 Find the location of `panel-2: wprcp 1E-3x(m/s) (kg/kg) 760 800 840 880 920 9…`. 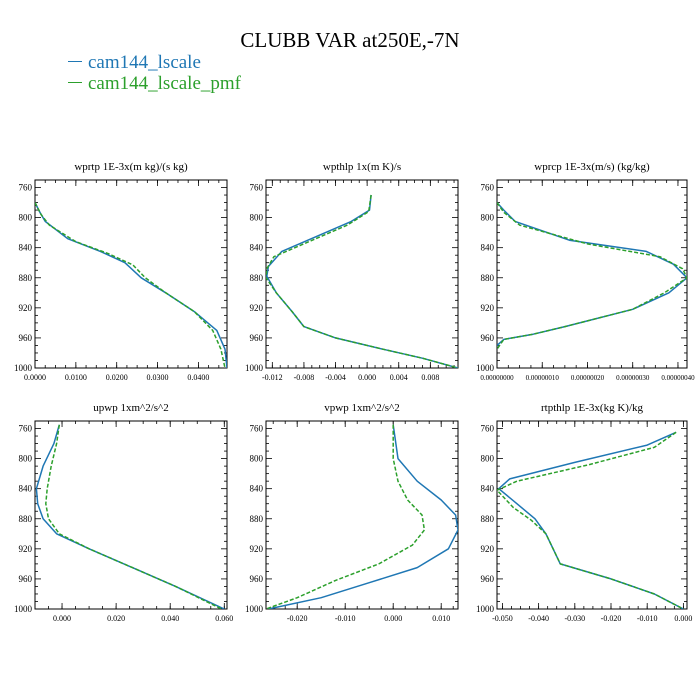

panel-2: wprcp 1E-3x(m/s) (kg/kg) 760 800 840 880 920 9… is located at coordinates (585, 271).